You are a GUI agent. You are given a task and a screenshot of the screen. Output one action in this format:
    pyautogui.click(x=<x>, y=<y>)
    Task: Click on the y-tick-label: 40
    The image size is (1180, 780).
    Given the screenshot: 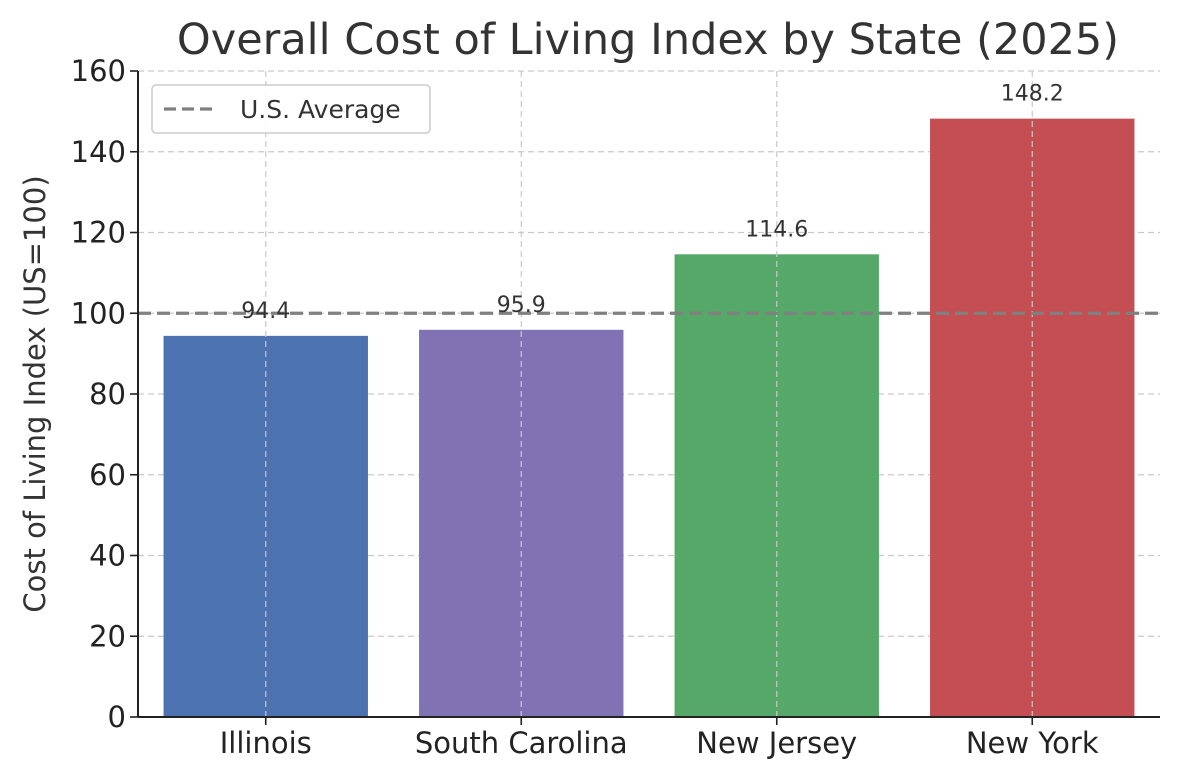 What is the action you would take?
    pyautogui.click(x=107, y=556)
    